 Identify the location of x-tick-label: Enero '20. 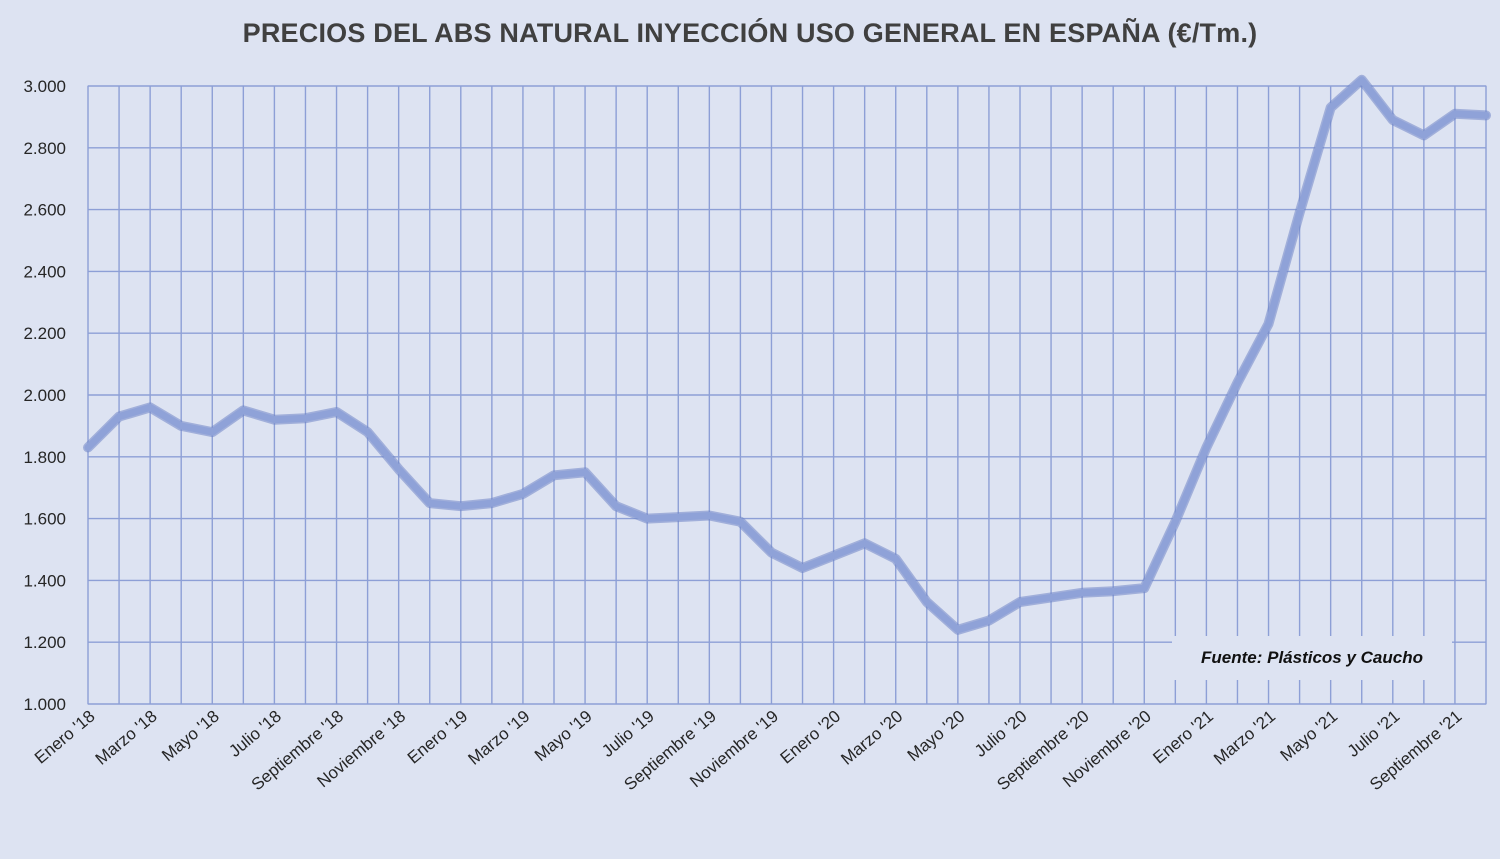
(811, 737).